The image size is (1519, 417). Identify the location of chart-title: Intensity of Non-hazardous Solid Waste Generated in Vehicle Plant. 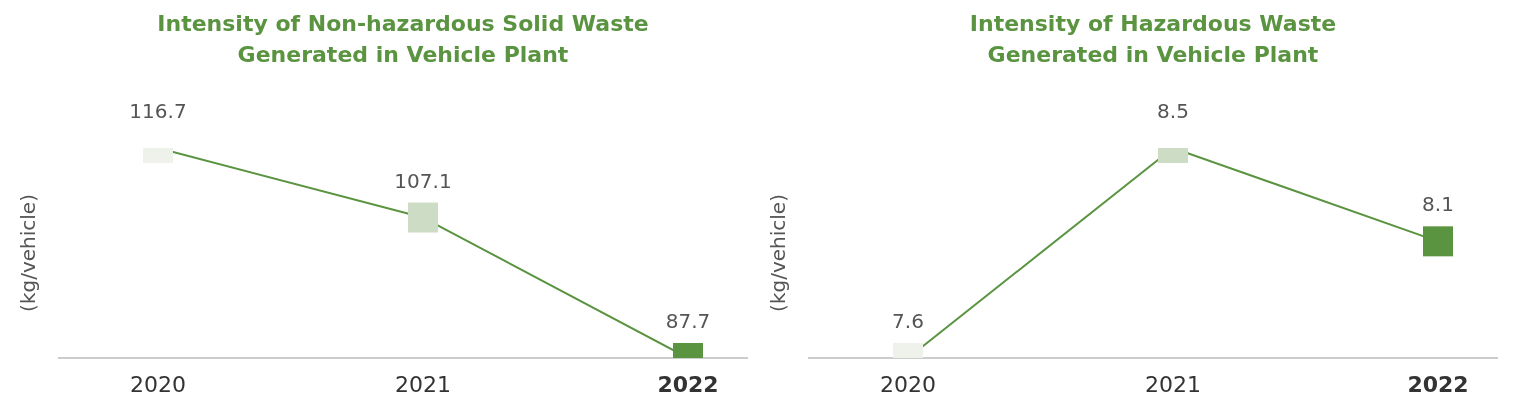
(403, 39).